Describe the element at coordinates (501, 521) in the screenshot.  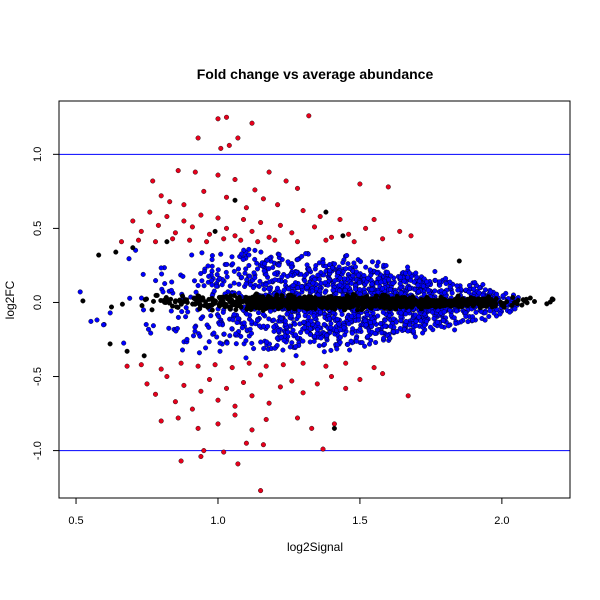
I see `x-tick-label: 2.0` at that location.